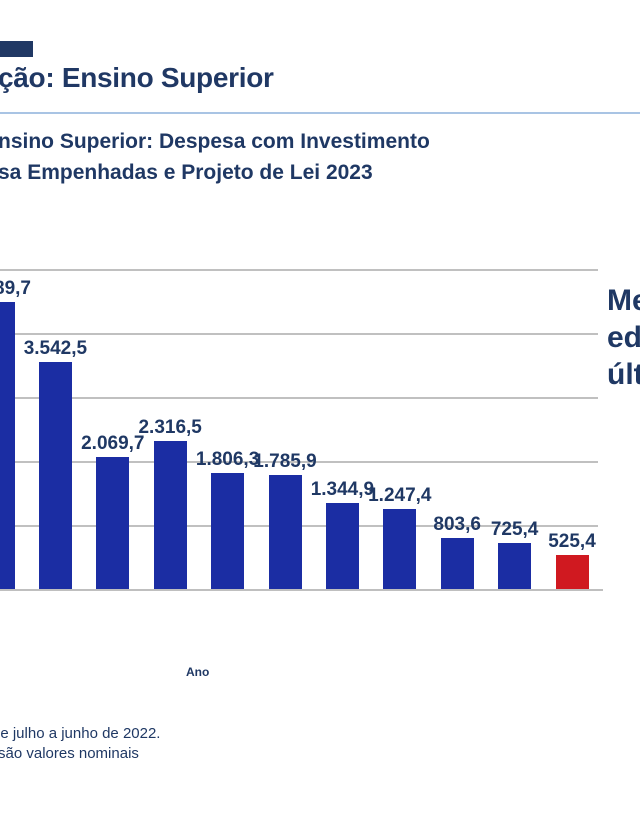  Describe the element at coordinates (80, 733) in the screenshot. I see `footnote-line-1: de julho a junho de 2022.` at that location.